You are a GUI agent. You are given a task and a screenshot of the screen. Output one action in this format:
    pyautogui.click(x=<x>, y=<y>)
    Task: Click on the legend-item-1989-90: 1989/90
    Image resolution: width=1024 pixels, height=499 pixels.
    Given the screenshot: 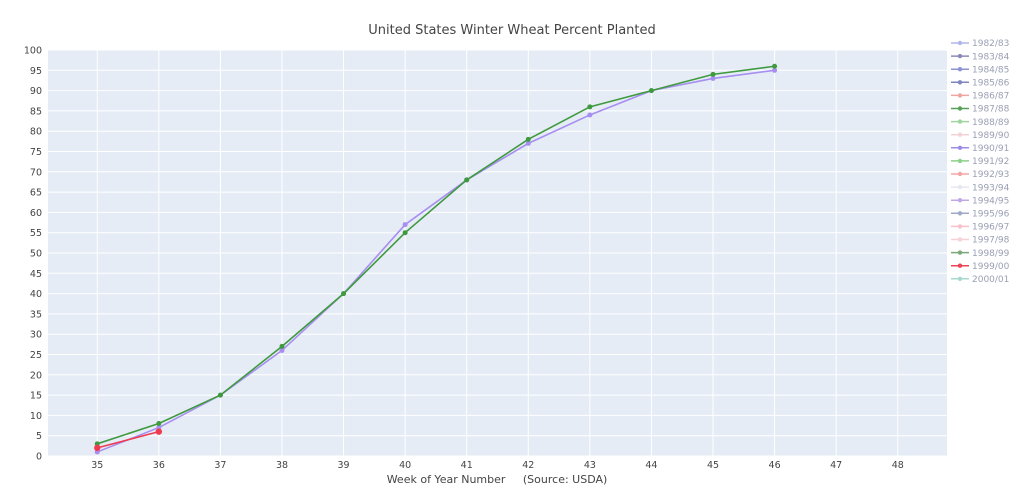 What is the action you would take?
    pyautogui.click(x=980, y=136)
    